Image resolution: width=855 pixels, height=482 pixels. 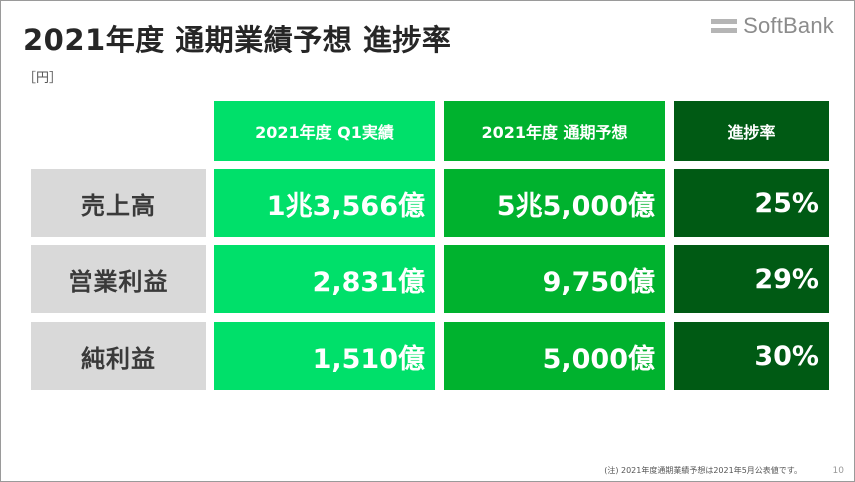 I want to click on revenue-forecast-value: 5兆5,000億, so click(x=554, y=203).